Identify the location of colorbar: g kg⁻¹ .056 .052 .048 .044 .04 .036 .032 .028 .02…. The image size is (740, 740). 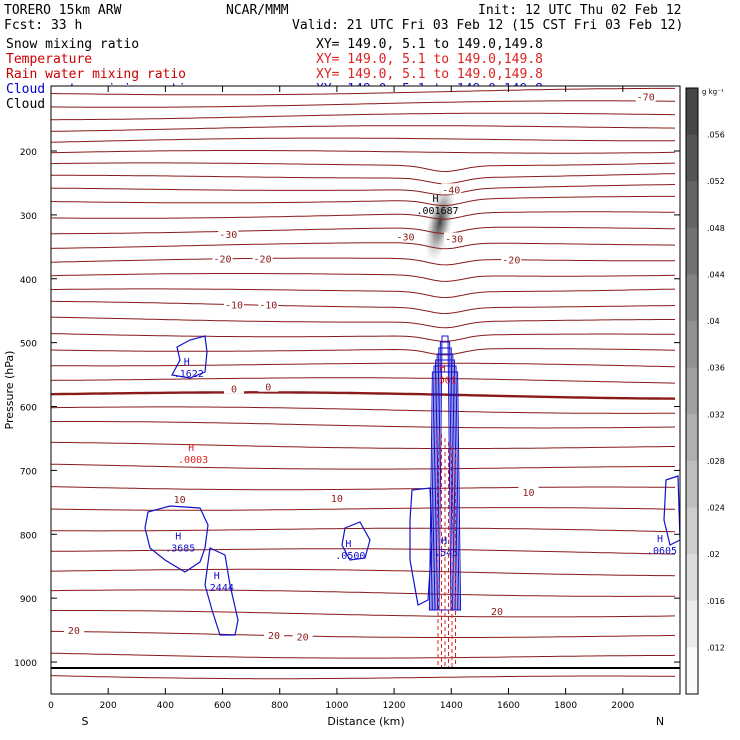
(705, 391).